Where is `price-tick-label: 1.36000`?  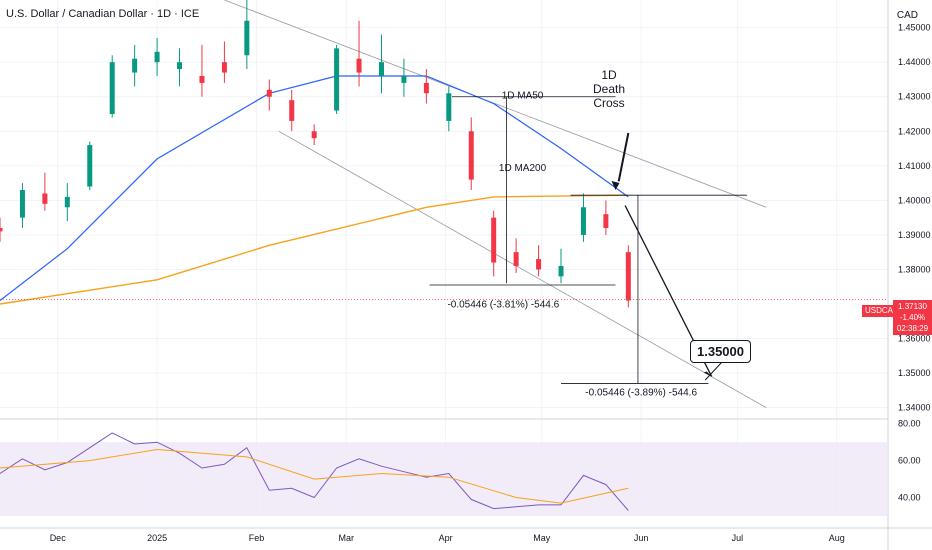
price-tick-label: 1.36000 is located at coordinates (914, 339).